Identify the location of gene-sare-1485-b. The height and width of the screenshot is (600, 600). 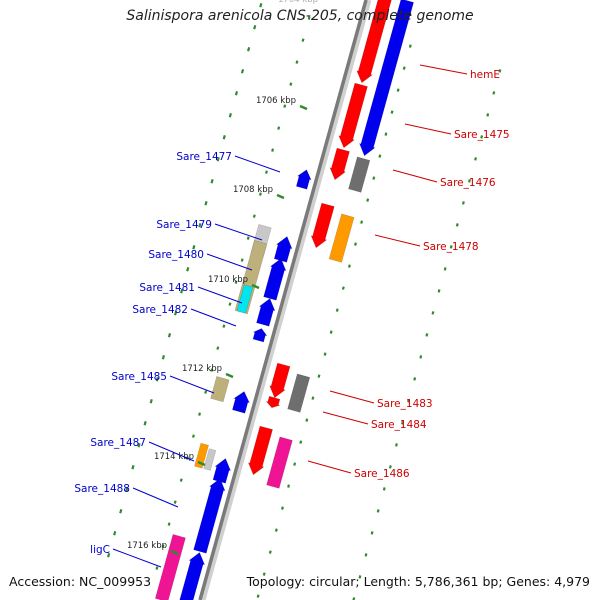
(241, 402).